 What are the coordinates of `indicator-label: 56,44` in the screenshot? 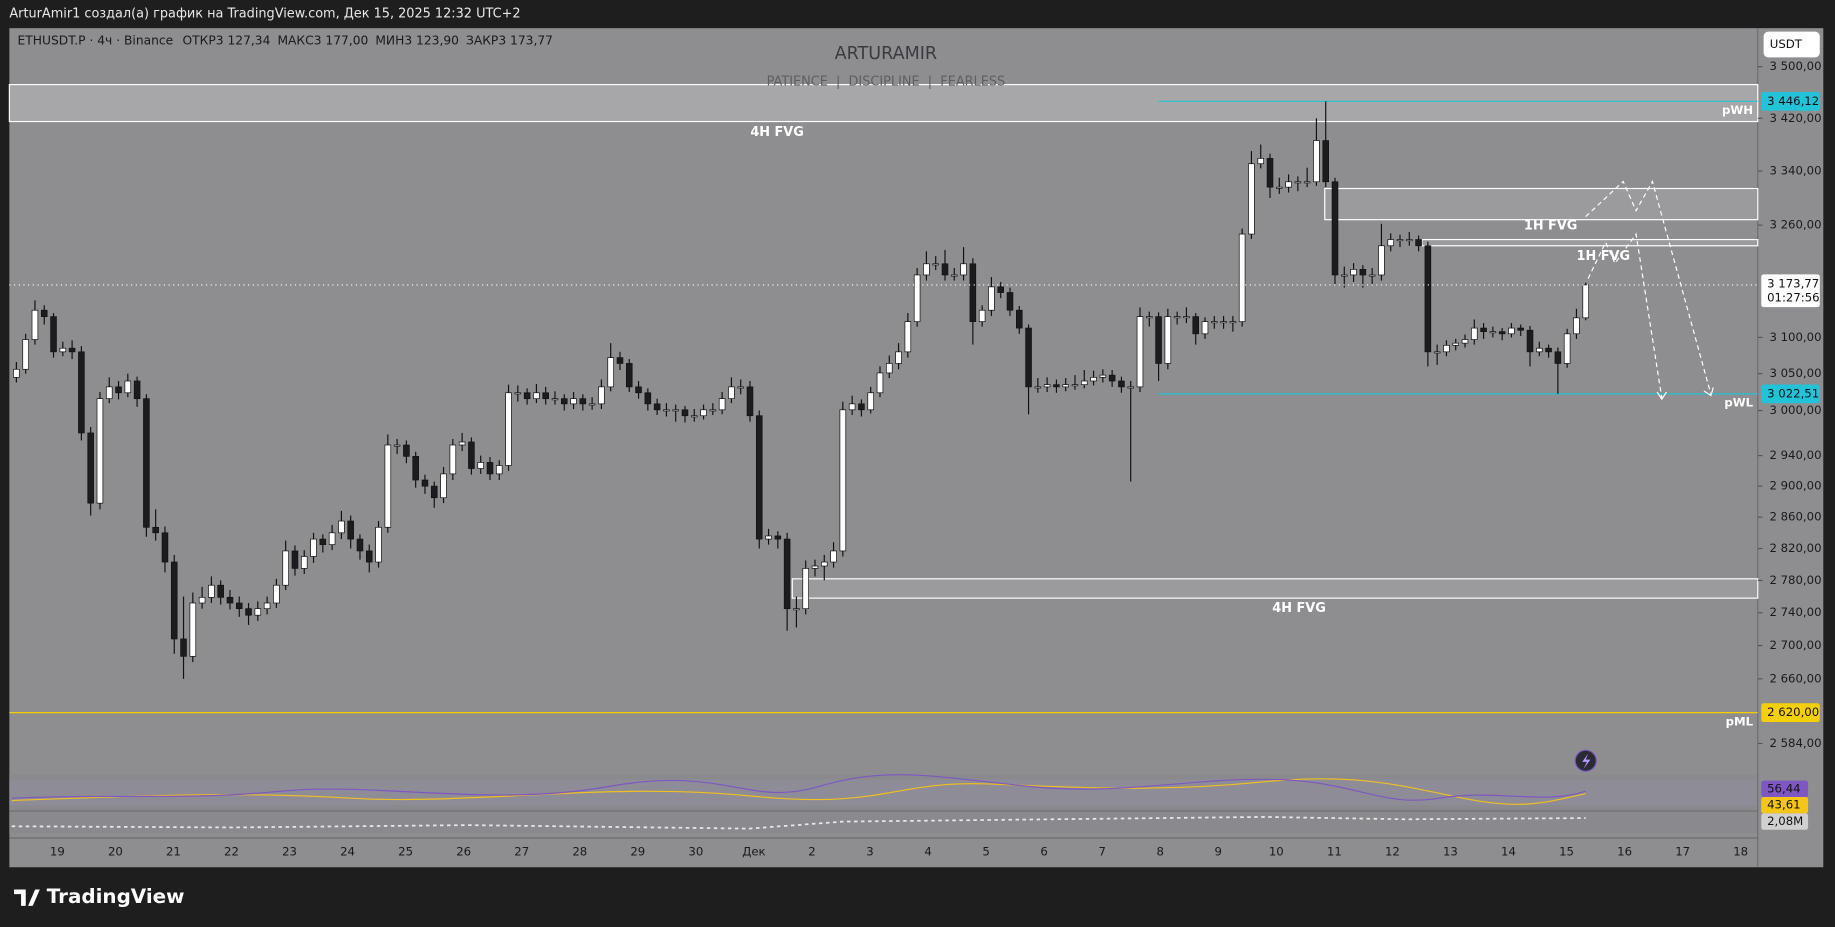 It's located at (1783, 788).